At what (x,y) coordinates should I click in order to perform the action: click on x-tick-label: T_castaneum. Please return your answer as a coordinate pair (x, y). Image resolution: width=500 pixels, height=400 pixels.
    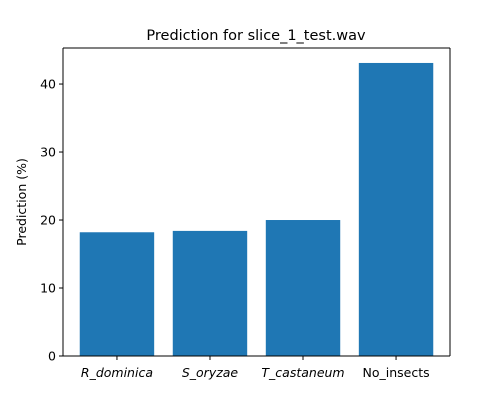
    Looking at the image, I should click on (302, 372).